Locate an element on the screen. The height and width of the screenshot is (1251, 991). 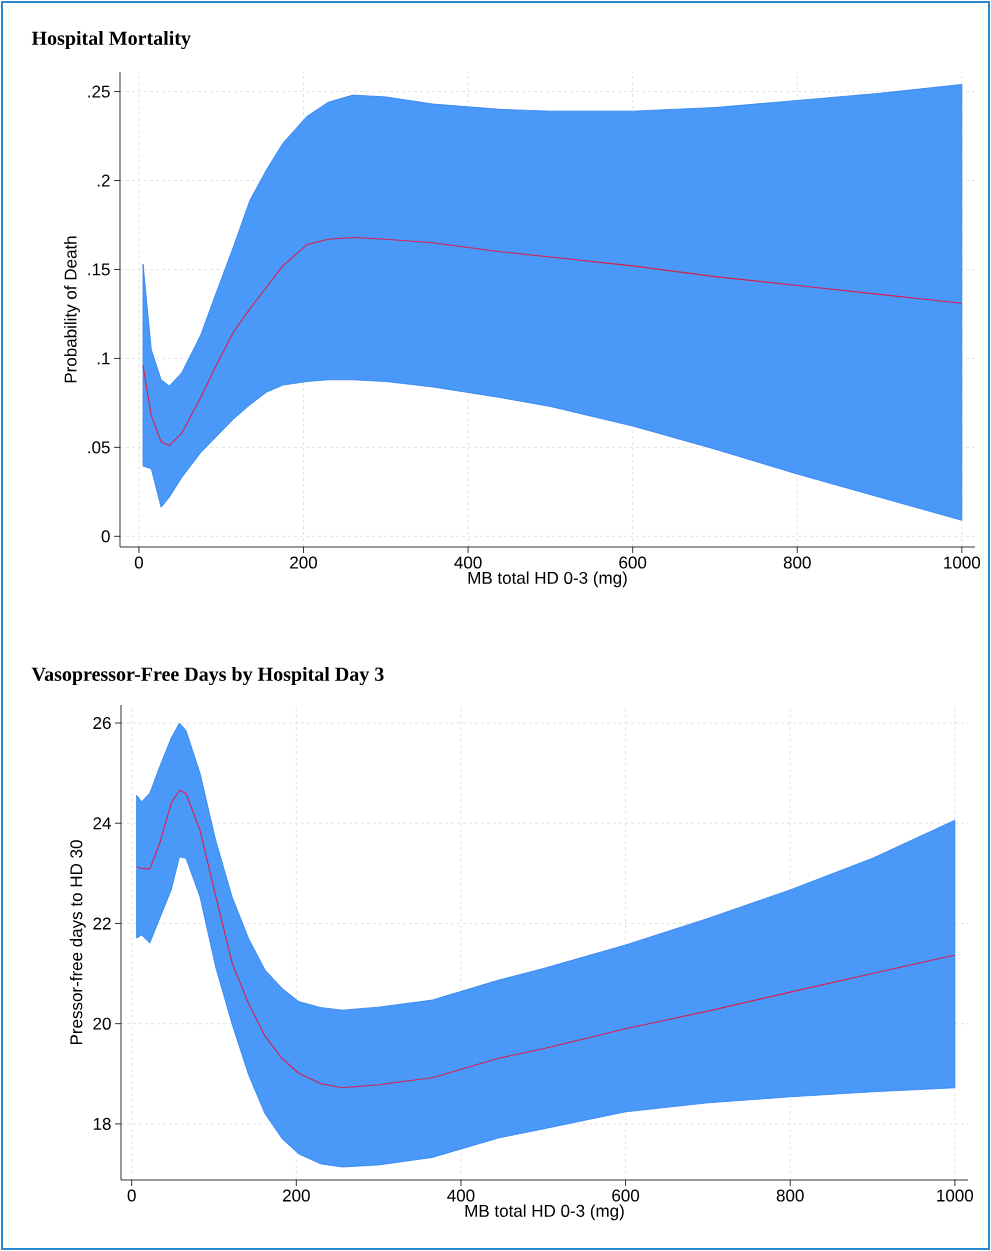
y-tick-label: .25 is located at coordinates (99, 91).